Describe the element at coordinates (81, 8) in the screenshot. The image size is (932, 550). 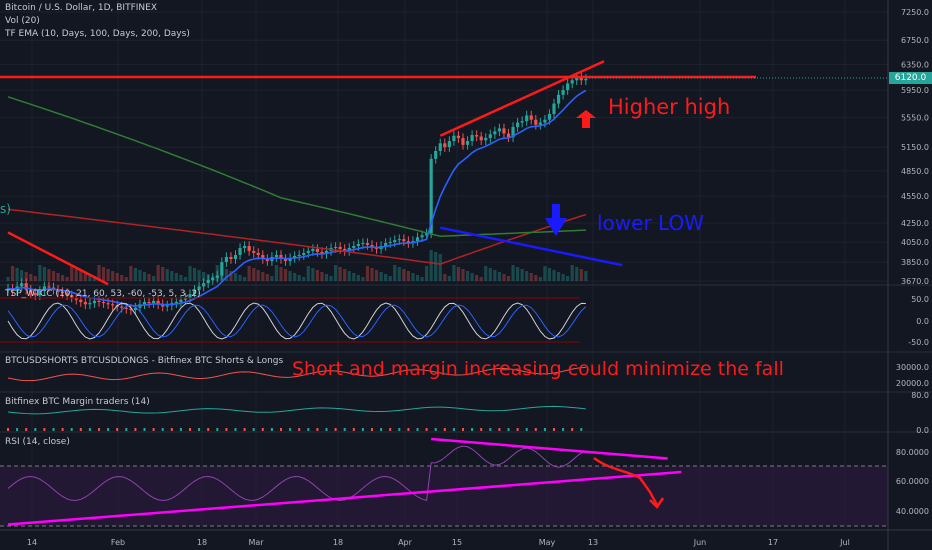
I see `chart-title: Bitcoin / U.S. Dollar, 1D, BITFINEX` at that location.